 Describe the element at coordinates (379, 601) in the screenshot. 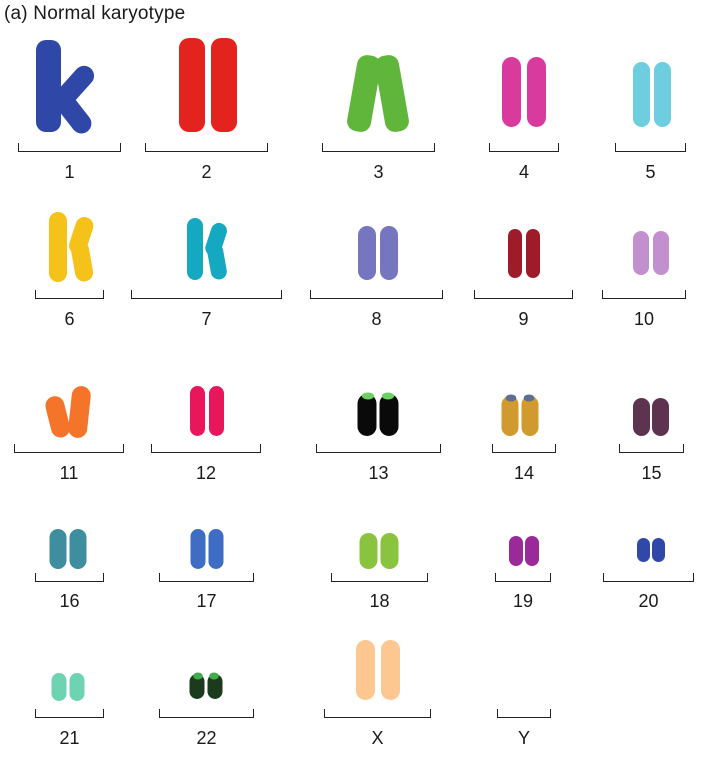

I see `chromosome-label: 18` at that location.